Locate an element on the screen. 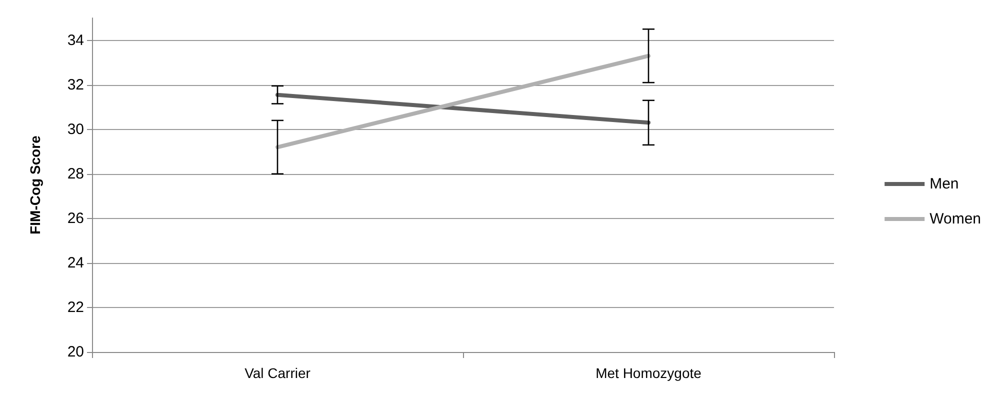  legend-label: Men is located at coordinates (944, 184).